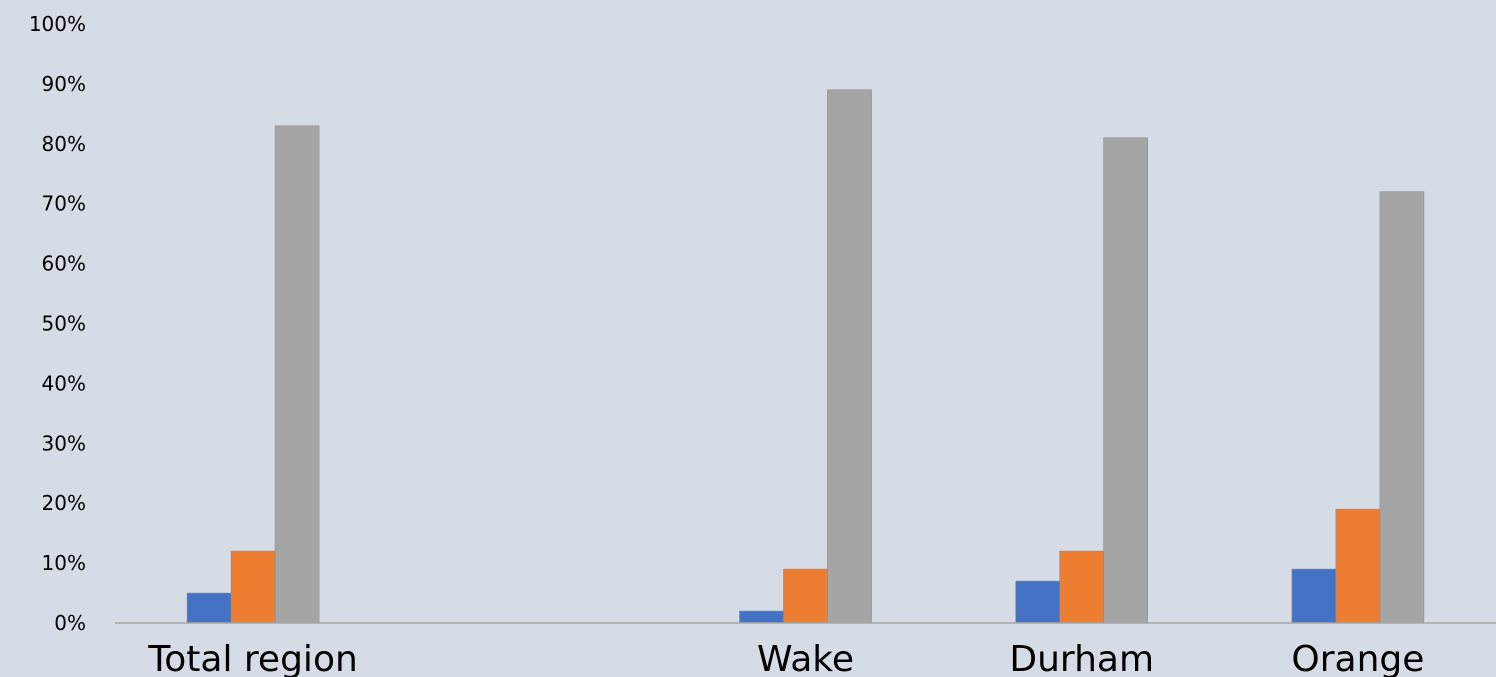 The height and width of the screenshot is (677, 1496). I want to click on x-category-label: Durham, so click(1081, 658).